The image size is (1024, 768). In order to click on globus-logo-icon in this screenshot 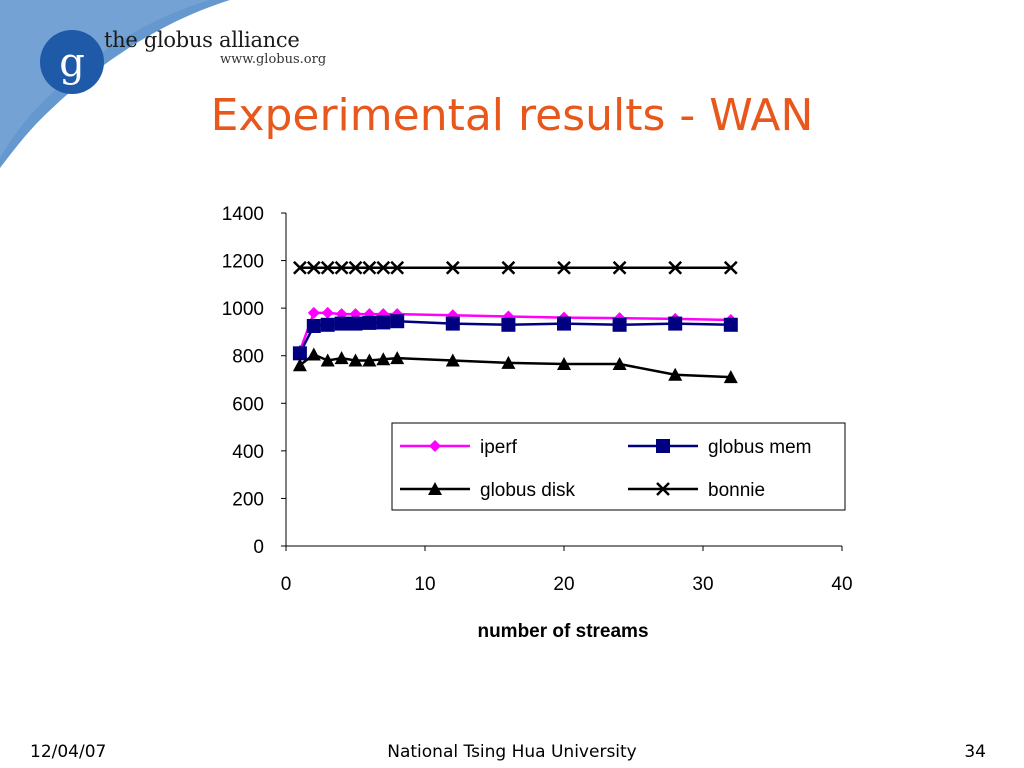, I will do `click(72, 62)`.